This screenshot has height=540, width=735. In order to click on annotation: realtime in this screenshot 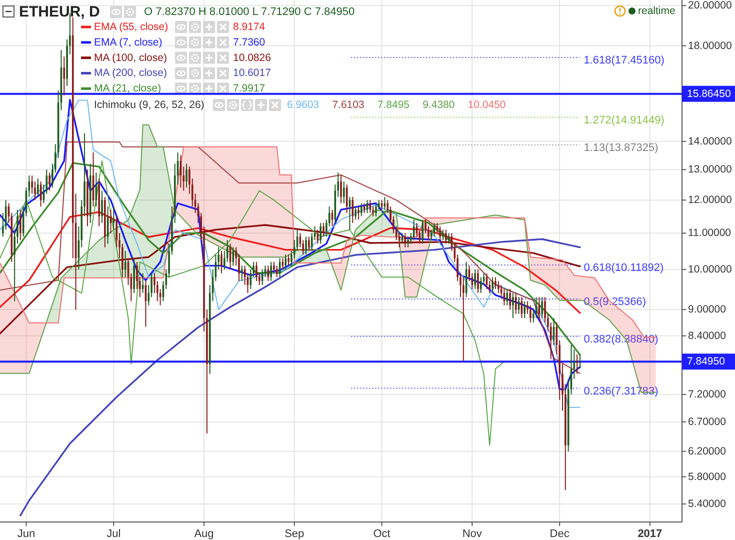, I will do `click(657, 11)`.